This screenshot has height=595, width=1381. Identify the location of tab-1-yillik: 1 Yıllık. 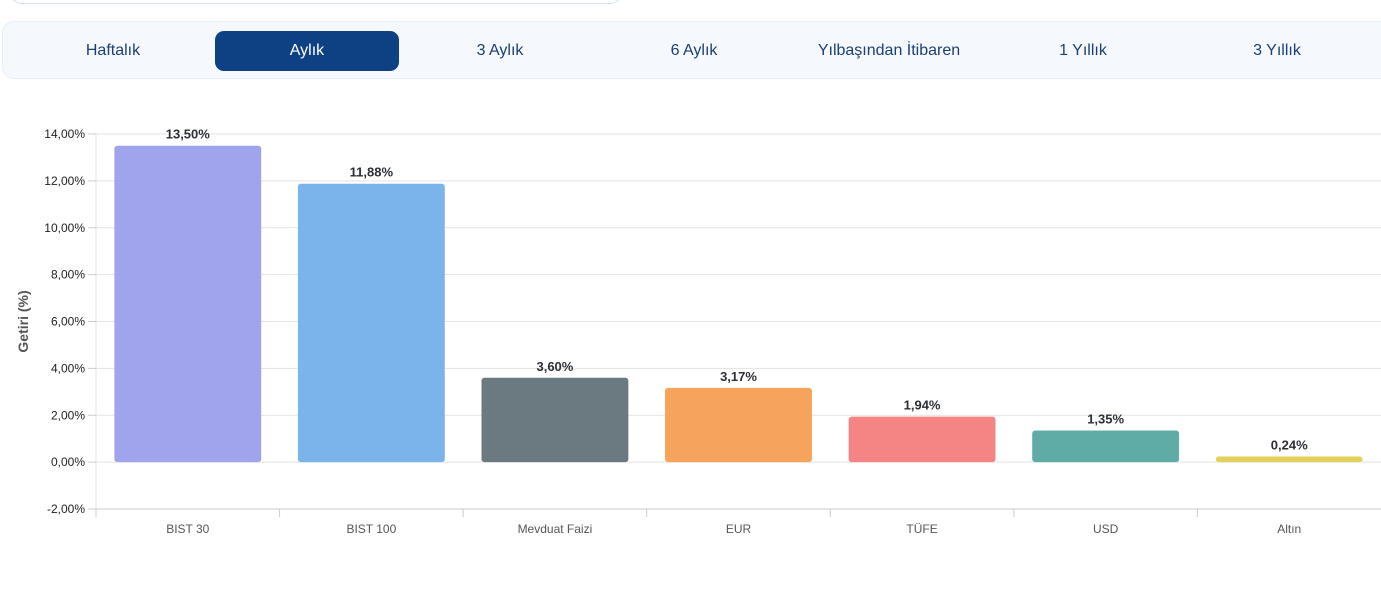
(1083, 50).